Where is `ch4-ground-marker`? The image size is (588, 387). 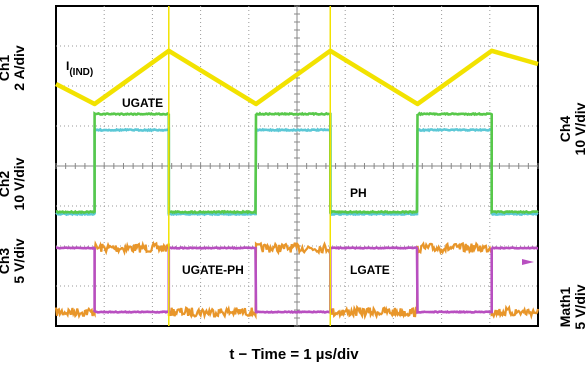 ch4-ground-marker is located at coordinates (528, 262).